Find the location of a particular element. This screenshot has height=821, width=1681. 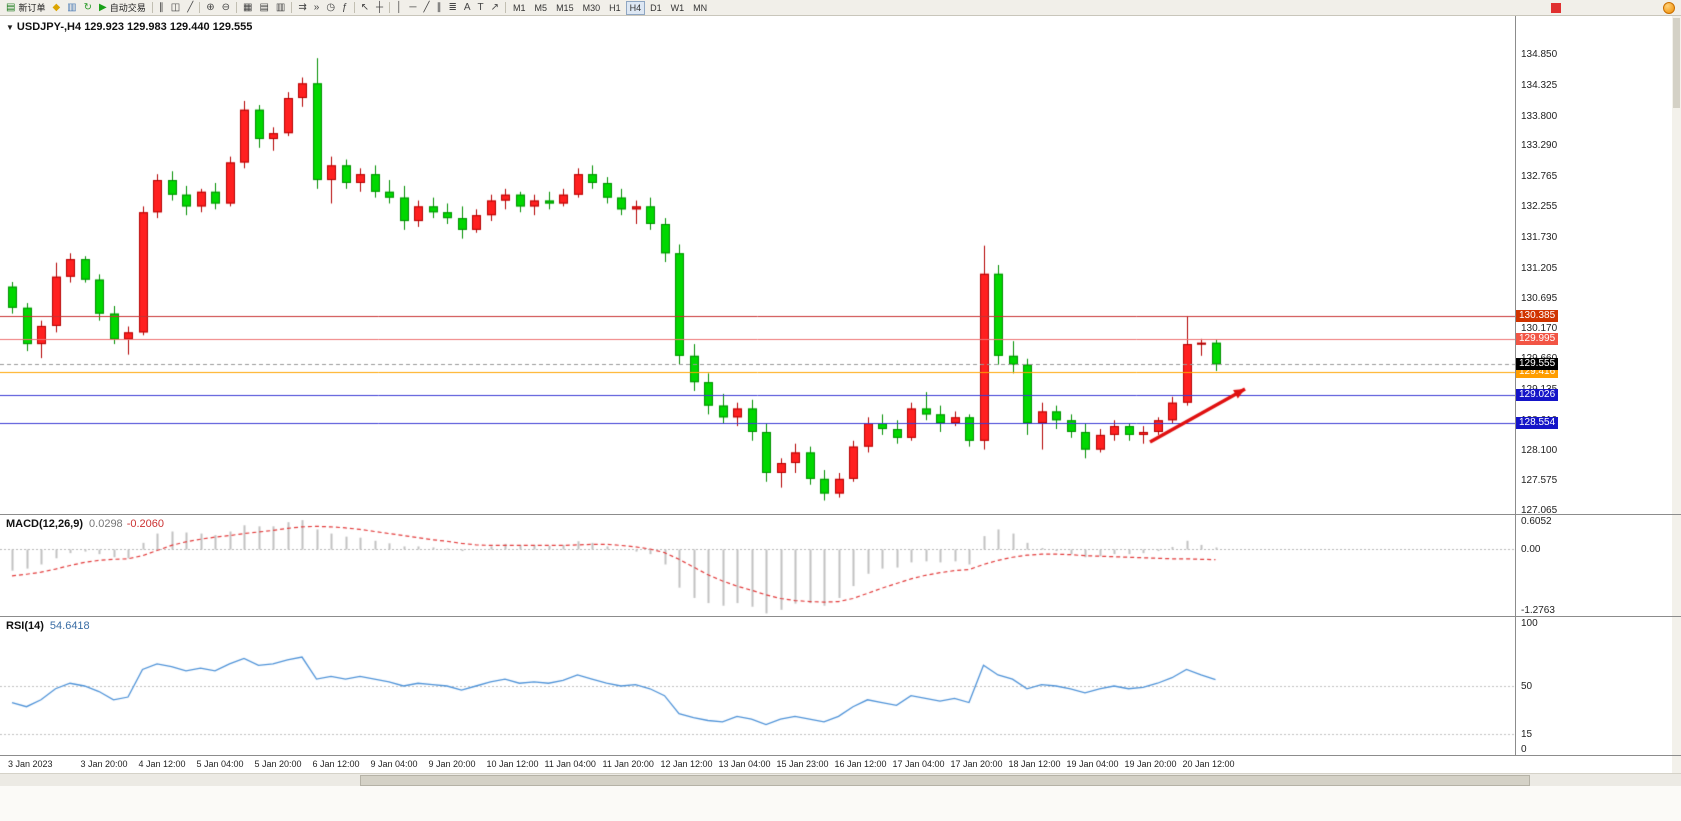

symbols-icon: ◆ is located at coordinates (56, 7).